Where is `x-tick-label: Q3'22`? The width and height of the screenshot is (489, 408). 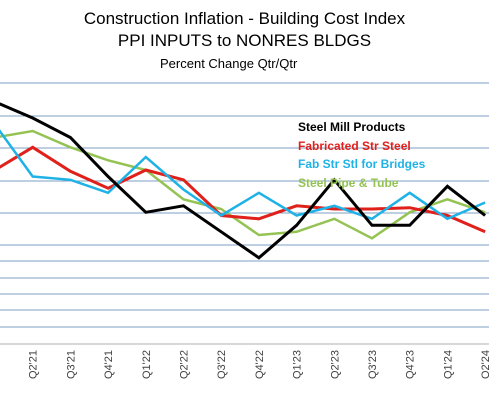 x-tick-label: Q3'22 is located at coordinates (222, 364).